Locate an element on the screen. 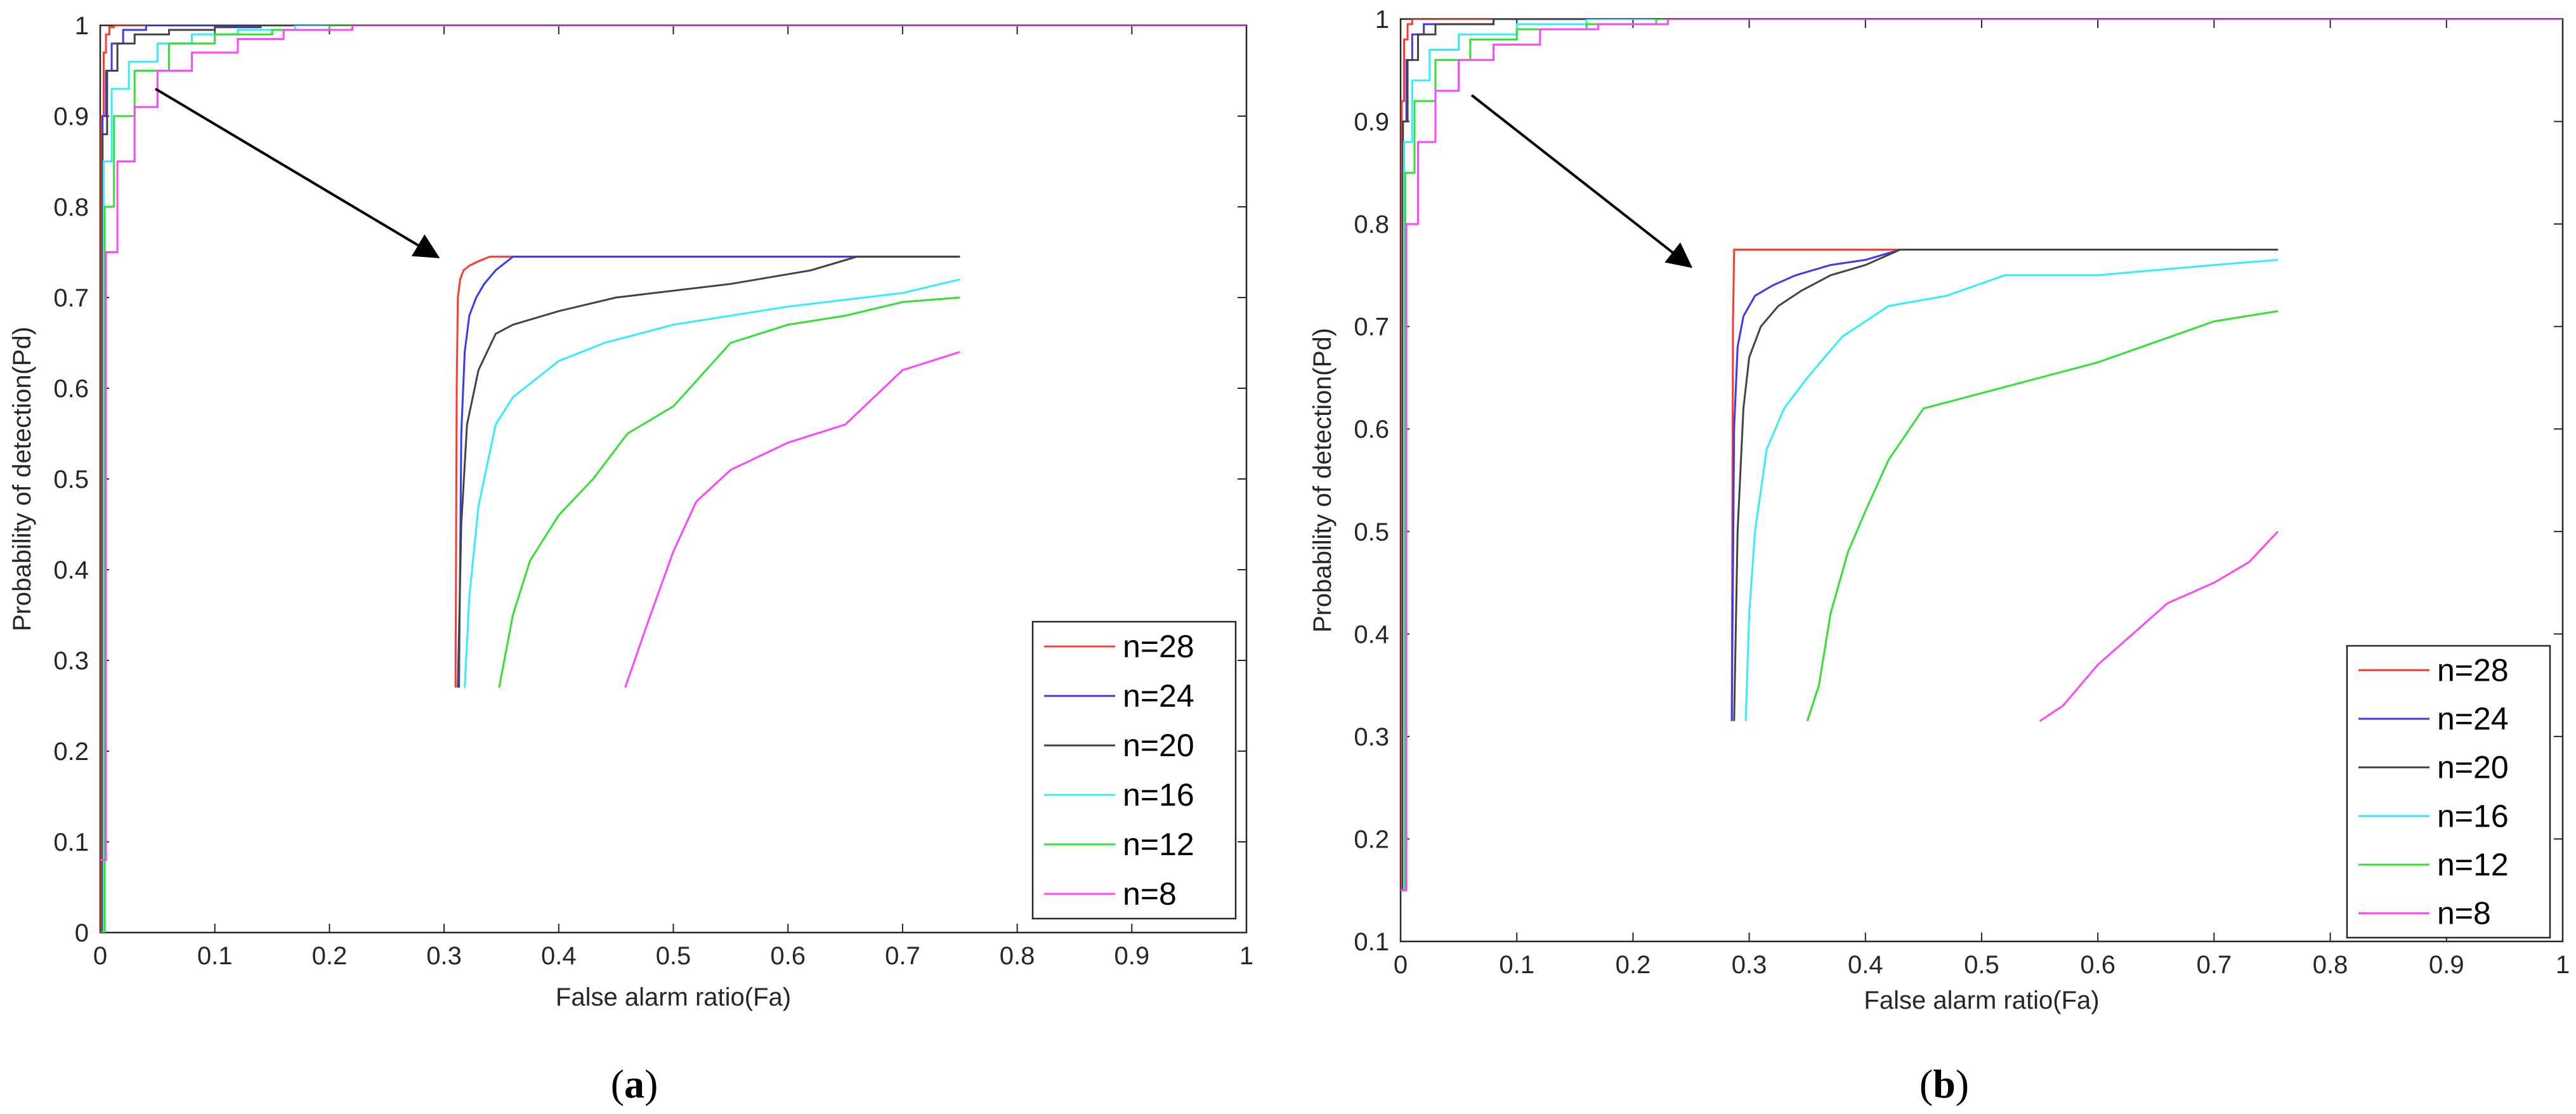 The width and height of the screenshot is (2576, 1114). panel-caption: (b) is located at coordinates (1944, 1083).